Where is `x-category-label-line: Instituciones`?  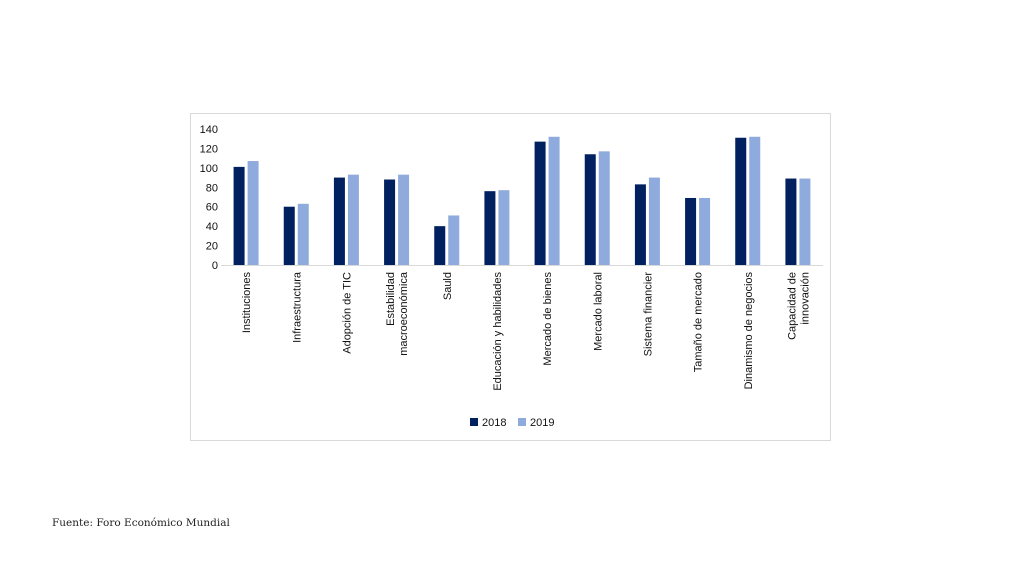 x-category-label-line: Instituciones is located at coordinates (247, 303).